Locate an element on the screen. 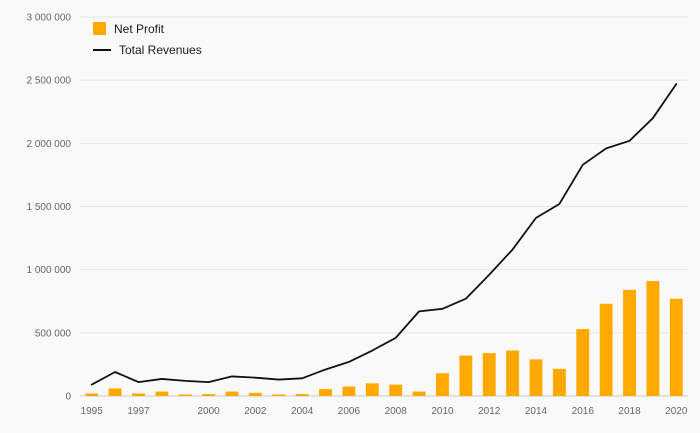  y-axis-tick-label: 1 500 000 is located at coordinates (49, 207).